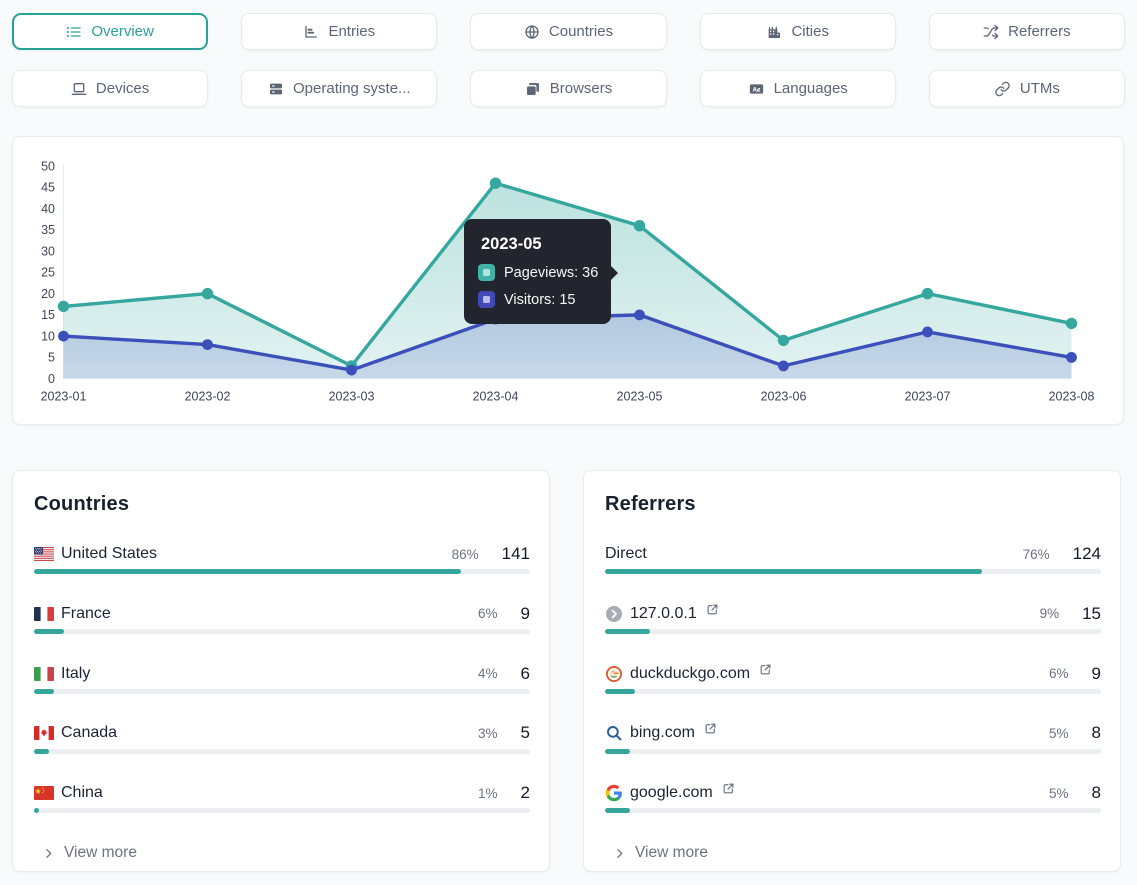  I want to click on svg-text: 2023-07, so click(928, 397).